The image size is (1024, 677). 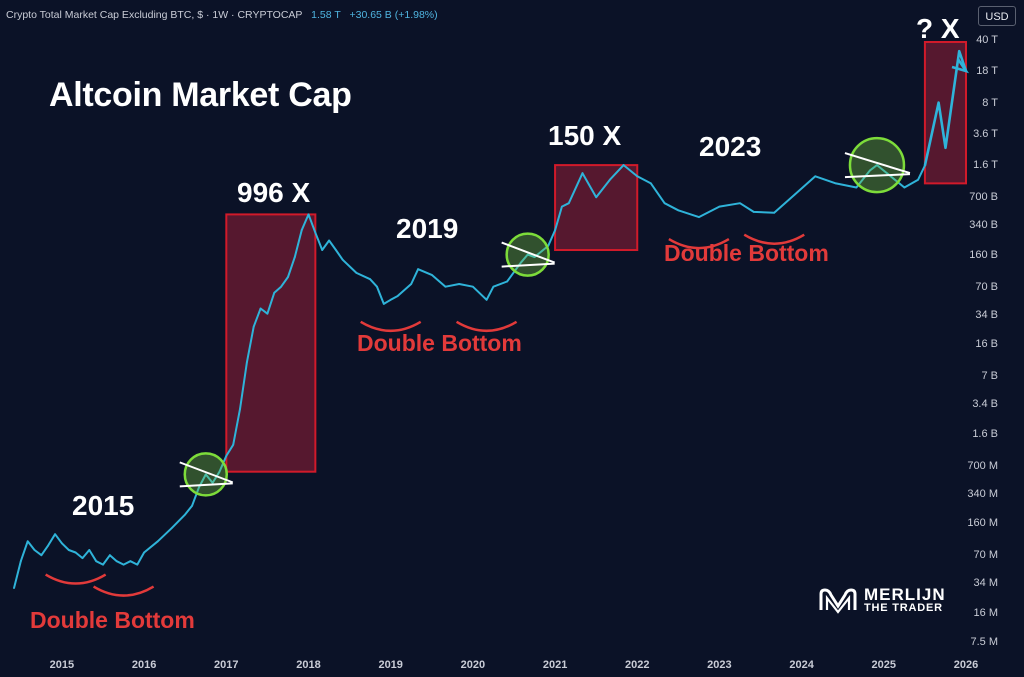 What do you see at coordinates (984, 642) in the screenshot?
I see `y-tick-label-21: 7.5 M` at bounding box center [984, 642].